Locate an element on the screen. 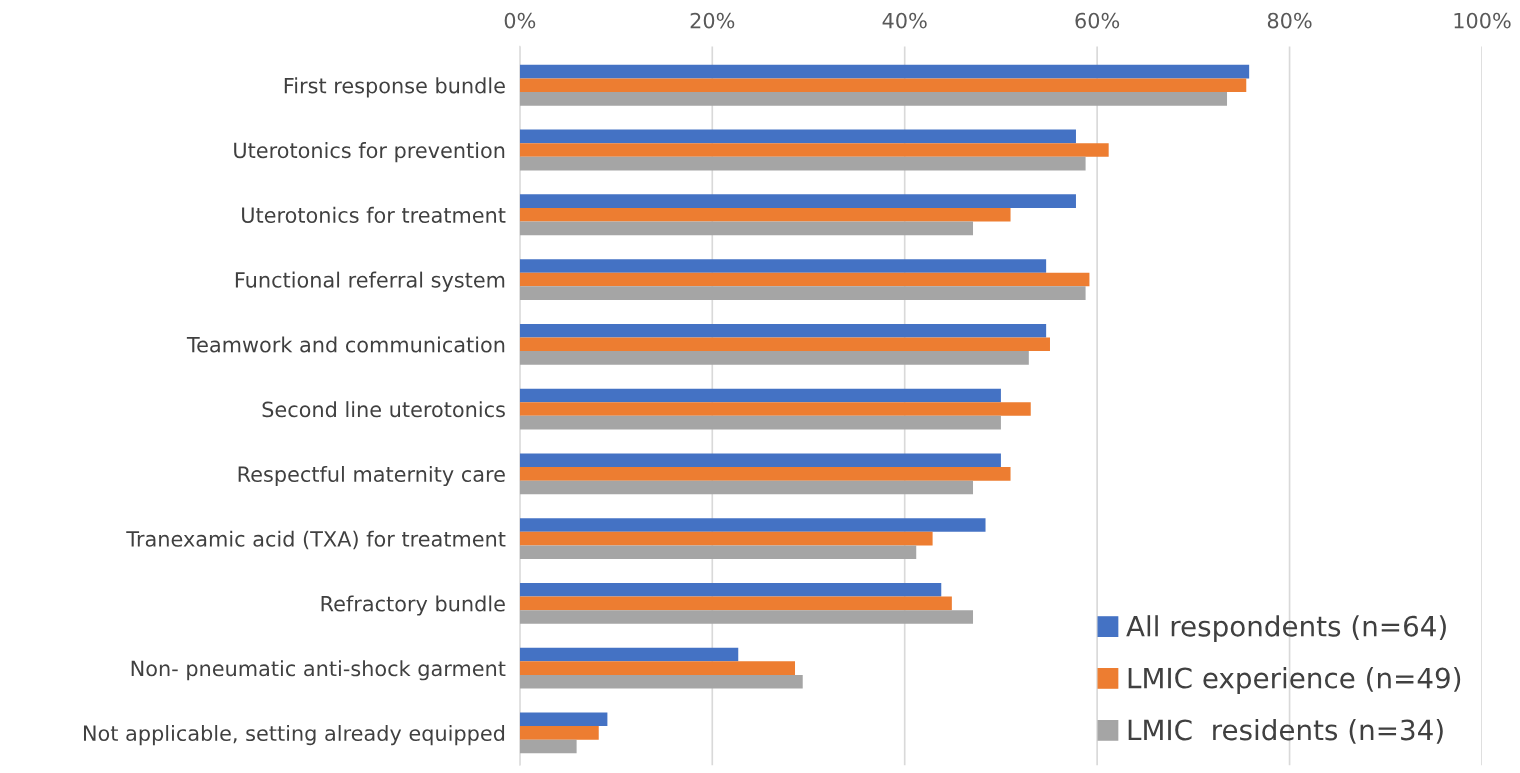  legend-label: All respondents (n=64) is located at coordinates (1286, 629).